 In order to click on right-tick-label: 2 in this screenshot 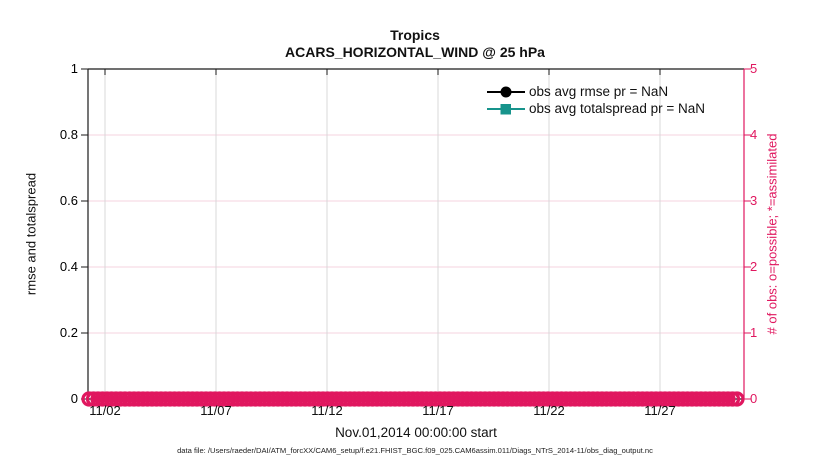, I will do `click(754, 266)`.